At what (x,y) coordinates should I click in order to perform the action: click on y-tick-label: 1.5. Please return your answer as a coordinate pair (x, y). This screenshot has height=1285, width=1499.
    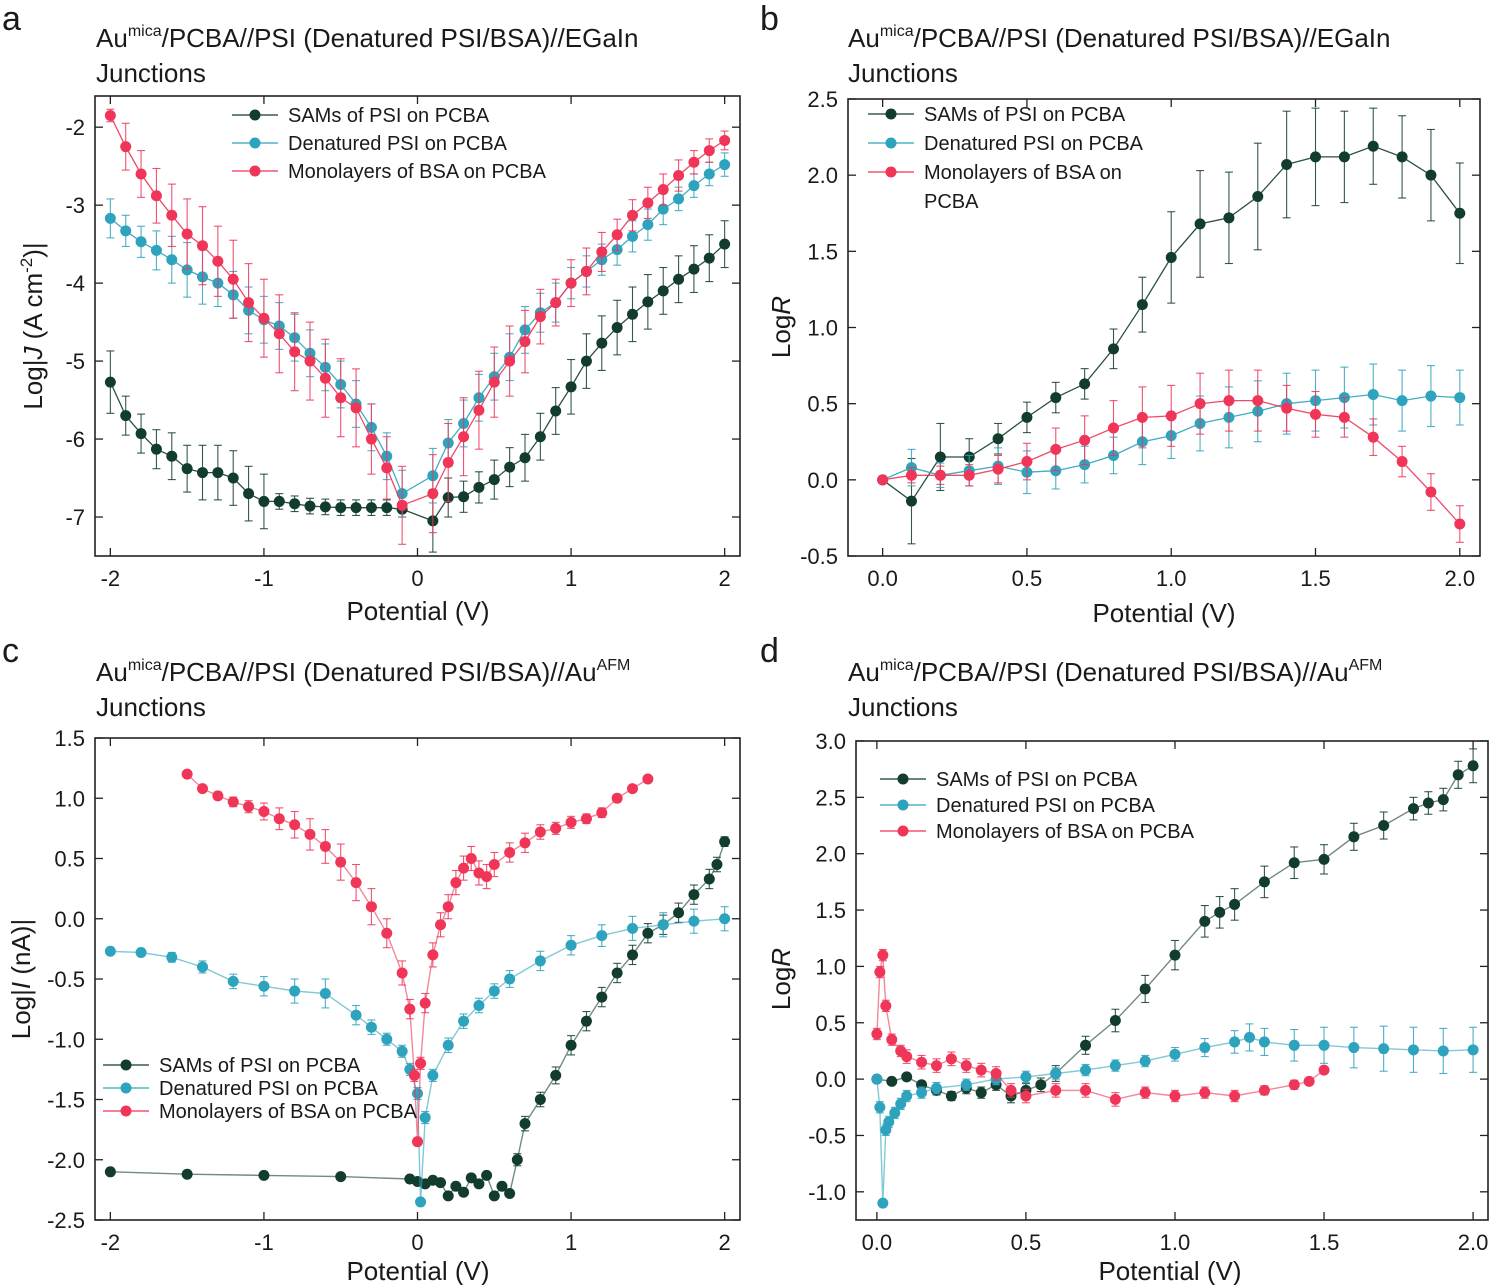
    Looking at the image, I should click on (830, 910).